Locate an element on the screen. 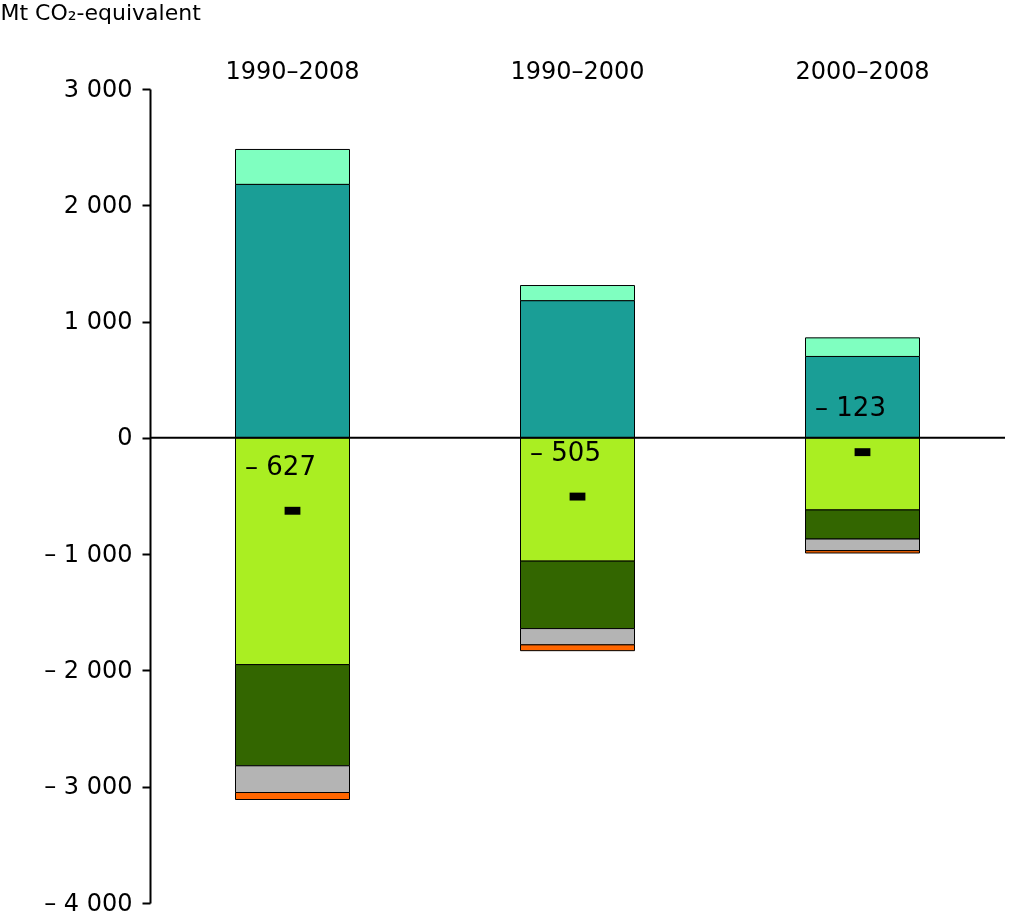  x-tick-label: 2000–2008 is located at coordinates (862, 70).